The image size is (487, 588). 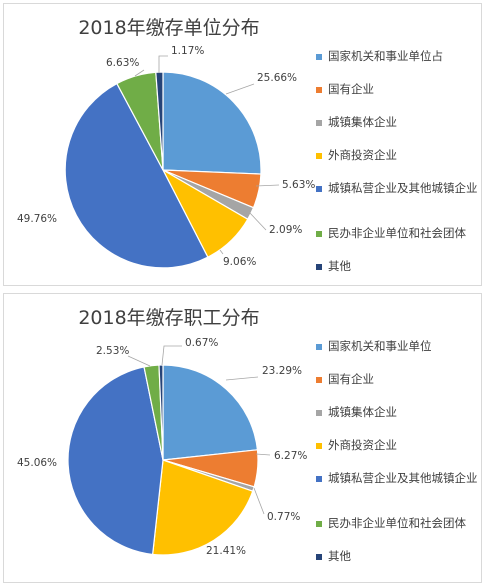 I want to click on data-label: 5.63%, so click(x=298, y=185).